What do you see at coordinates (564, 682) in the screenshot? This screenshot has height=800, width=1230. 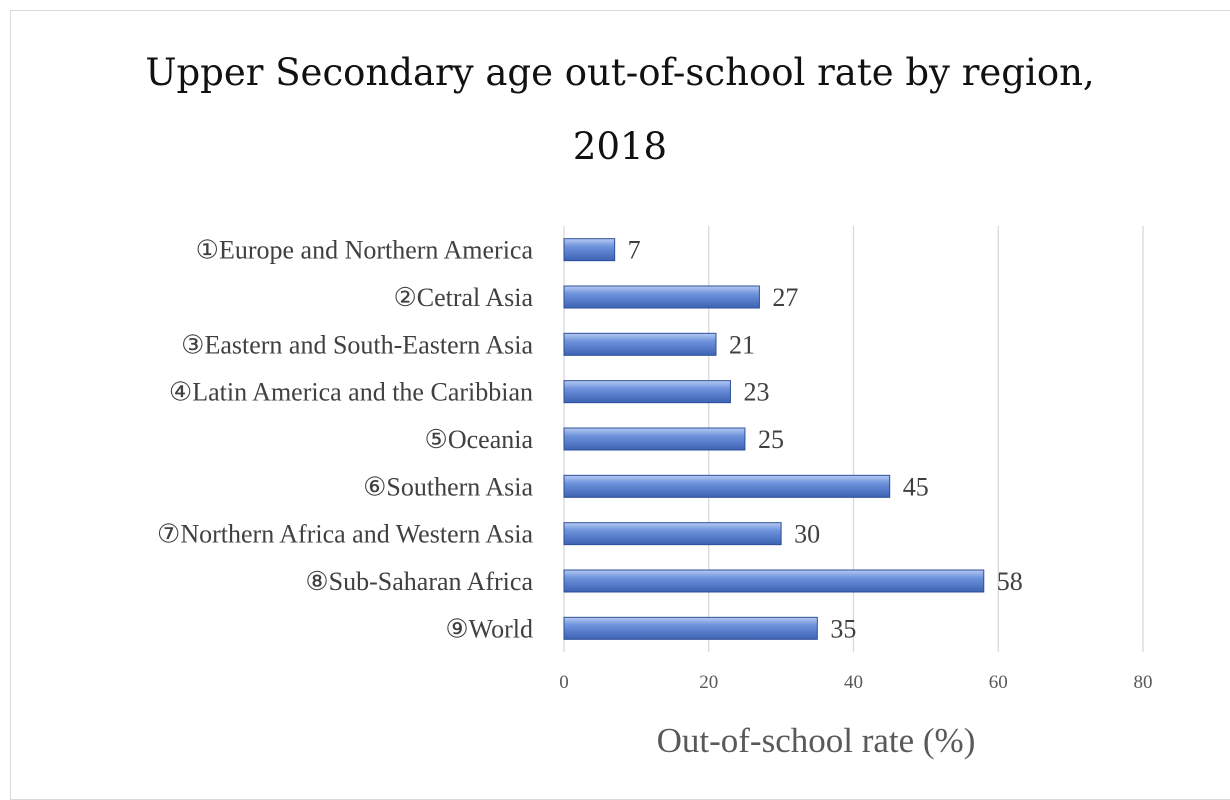 I see `x-tick-label: 0` at bounding box center [564, 682].